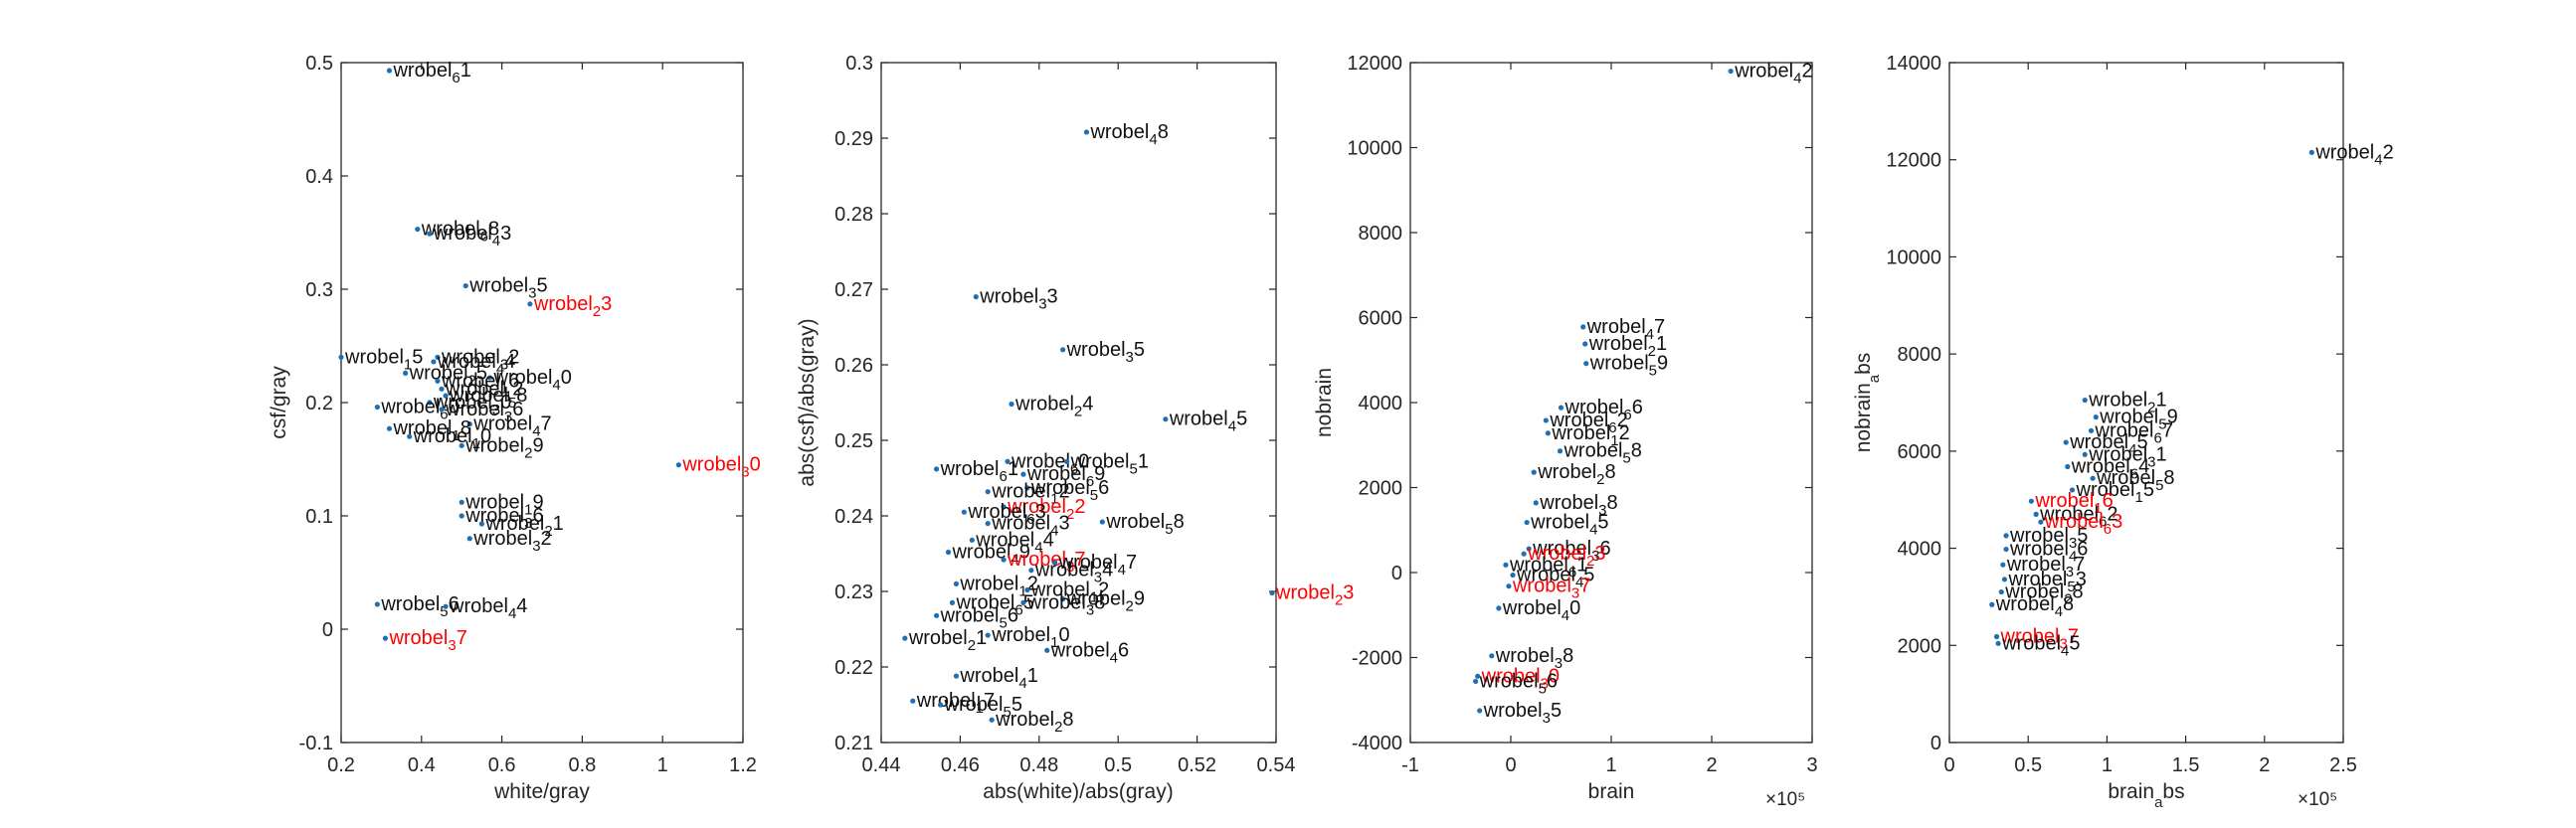 This screenshot has height=828, width=2576. Describe the element at coordinates (472, 405) in the screenshot. I see `point-label: wrobel30` at that location.